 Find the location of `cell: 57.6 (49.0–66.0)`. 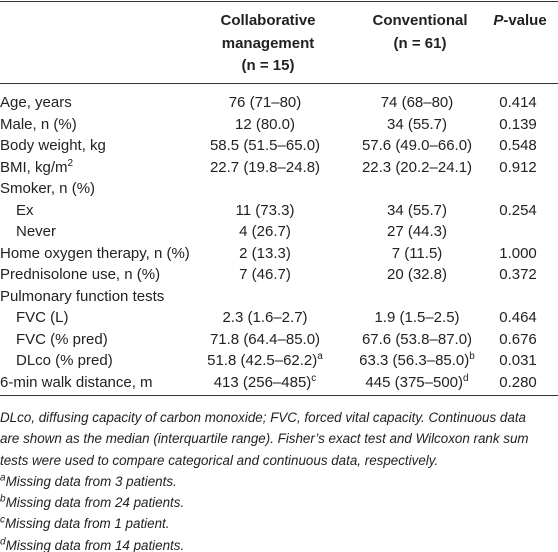

cell: 57.6 (49.0–66.0) is located at coordinates (417, 146).